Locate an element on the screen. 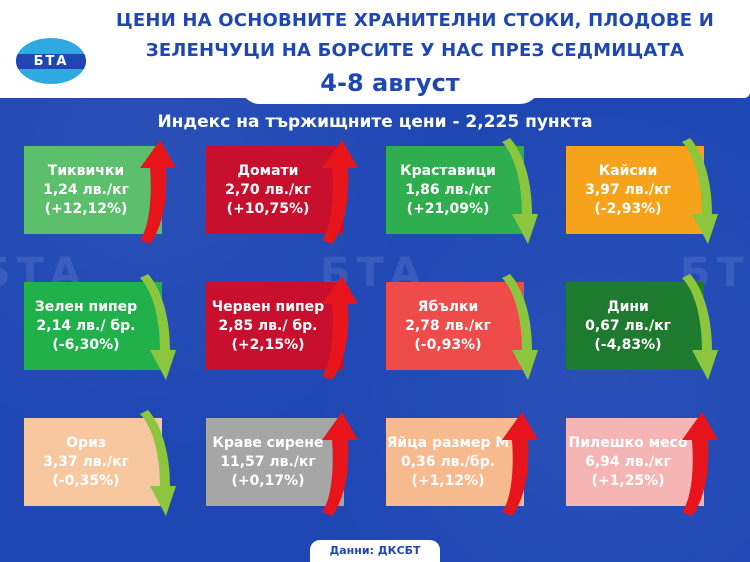 The image size is (750, 562). tile-price: 3,37 лв./кг is located at coordinates (86, 461).